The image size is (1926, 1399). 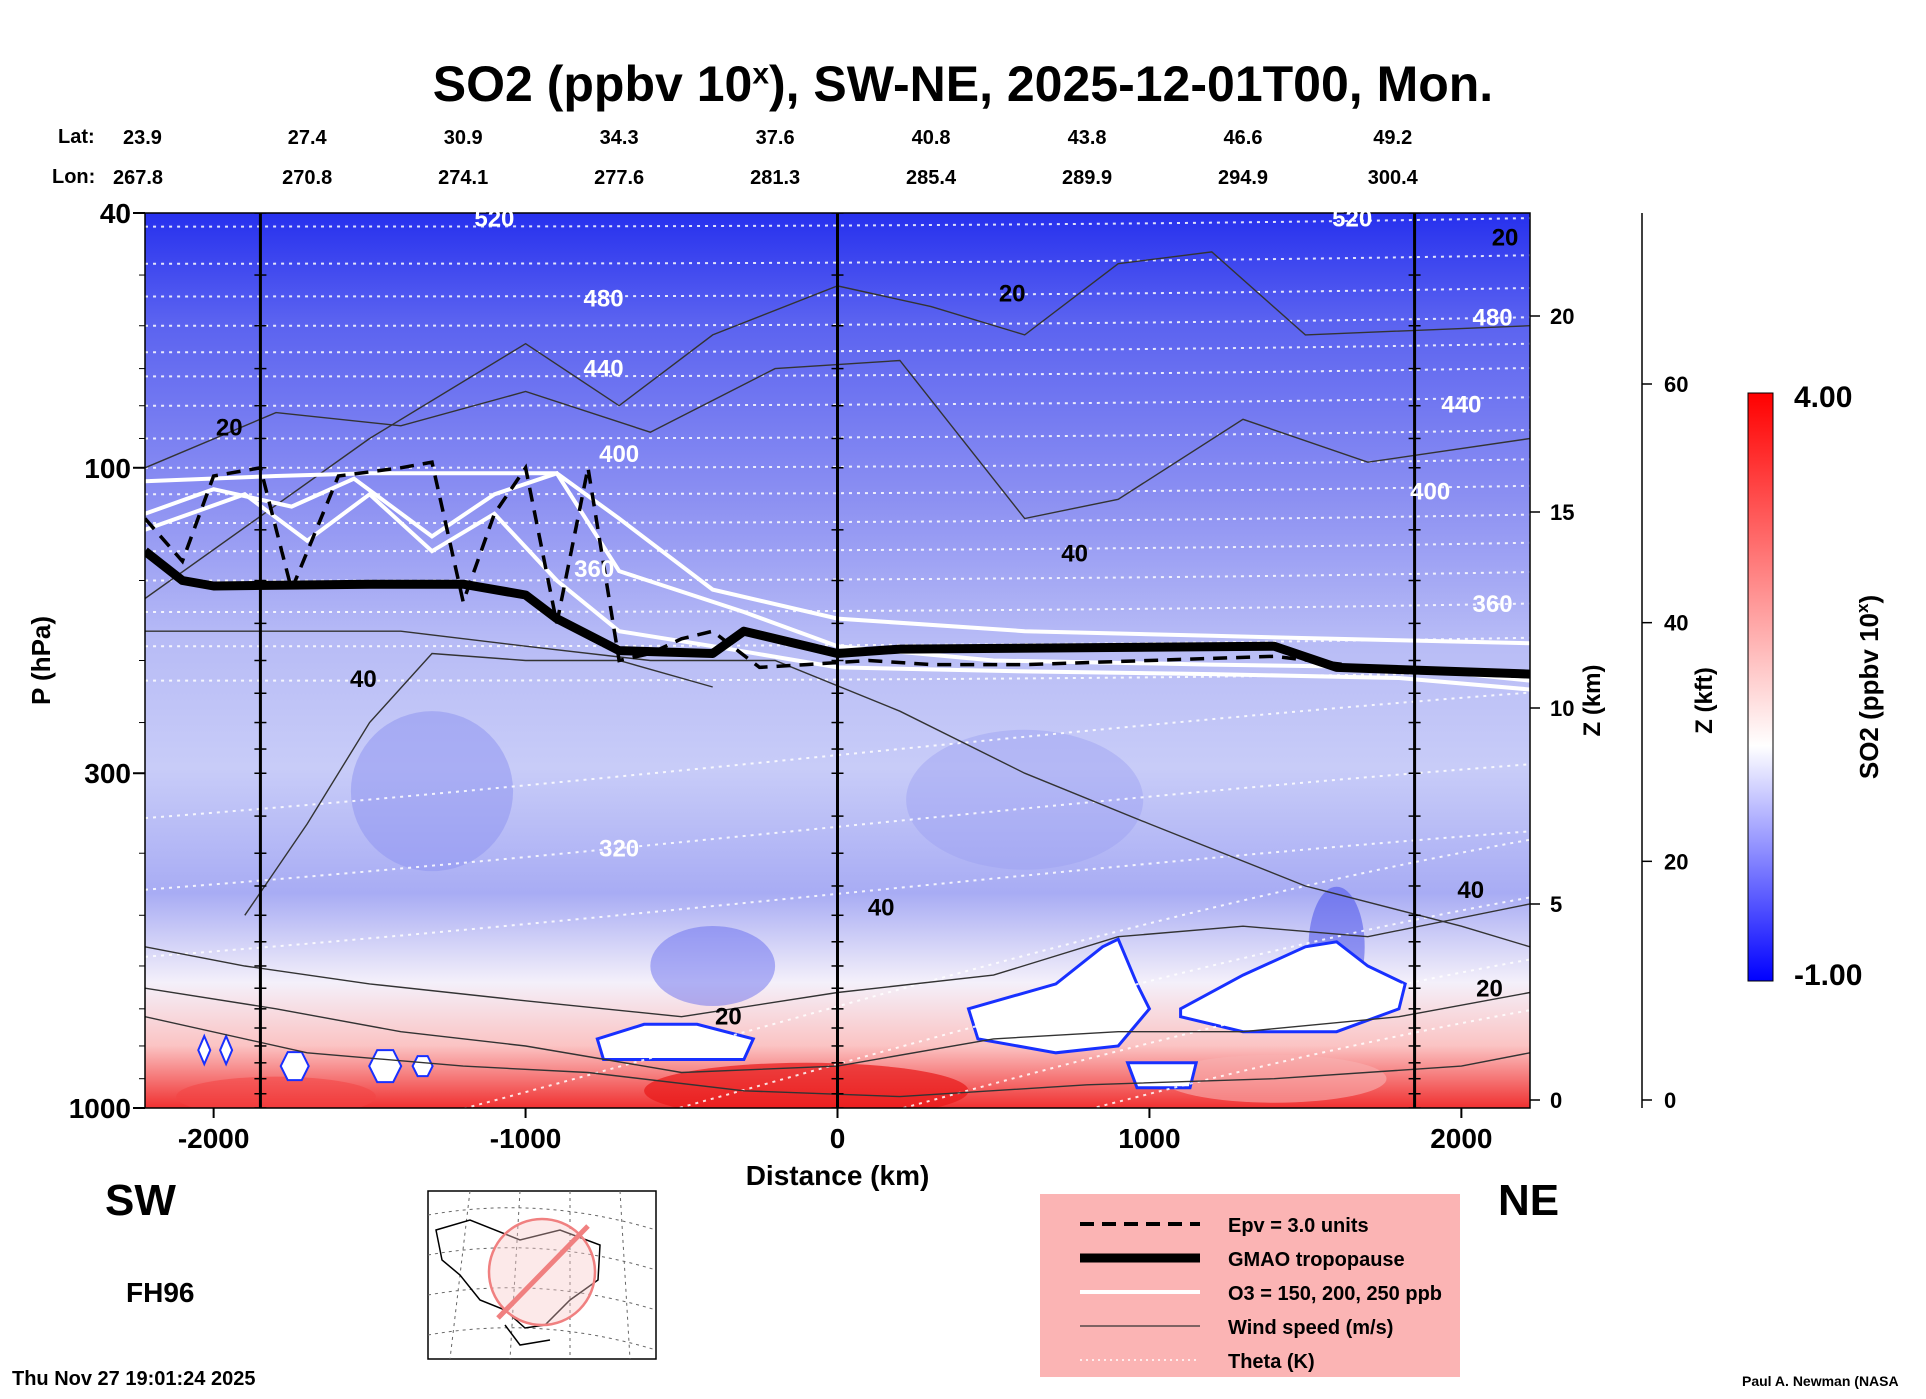 What do you see at coordinates (604, 368) in the screenshot?
I see `theta-label-2: 440` at bounding box center [604, 368].